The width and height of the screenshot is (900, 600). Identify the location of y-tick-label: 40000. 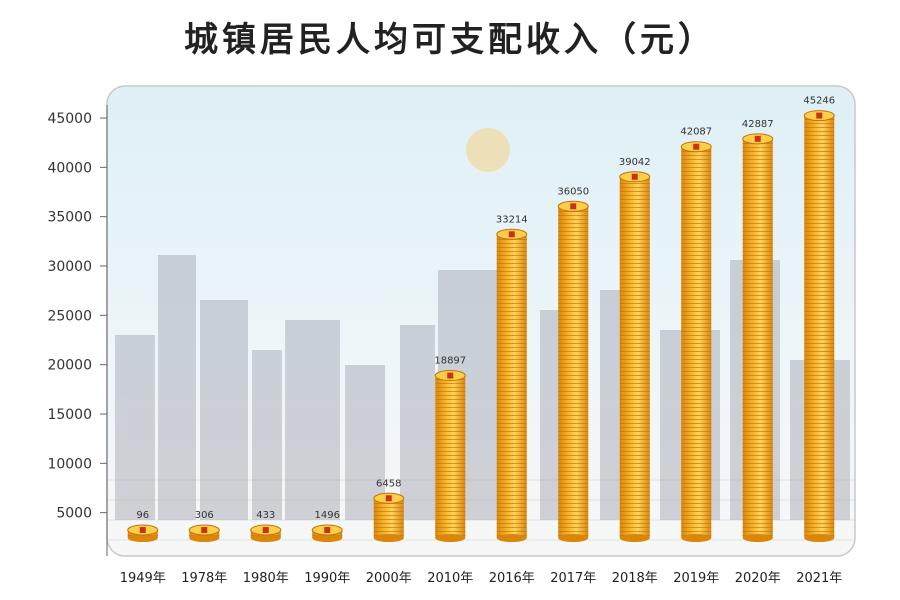
(69, 168).